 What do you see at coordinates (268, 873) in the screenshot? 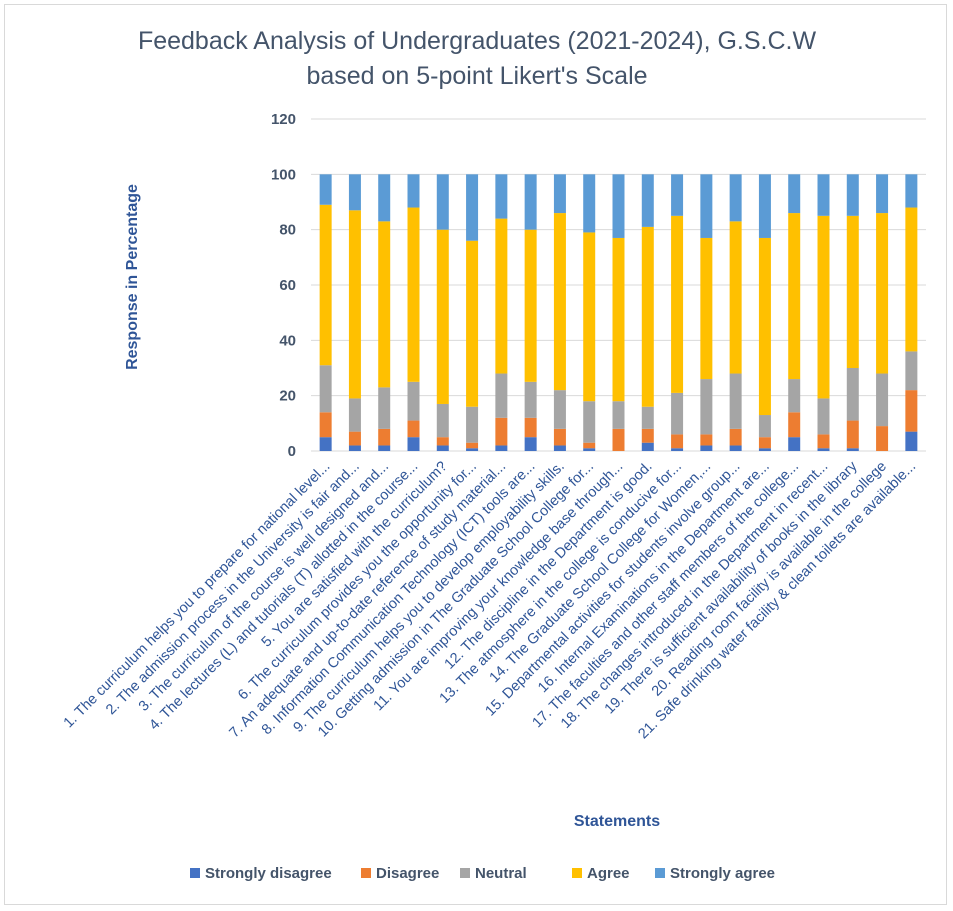
I see `legend-label: Strongly disagree` at bounding box center [268, 873].